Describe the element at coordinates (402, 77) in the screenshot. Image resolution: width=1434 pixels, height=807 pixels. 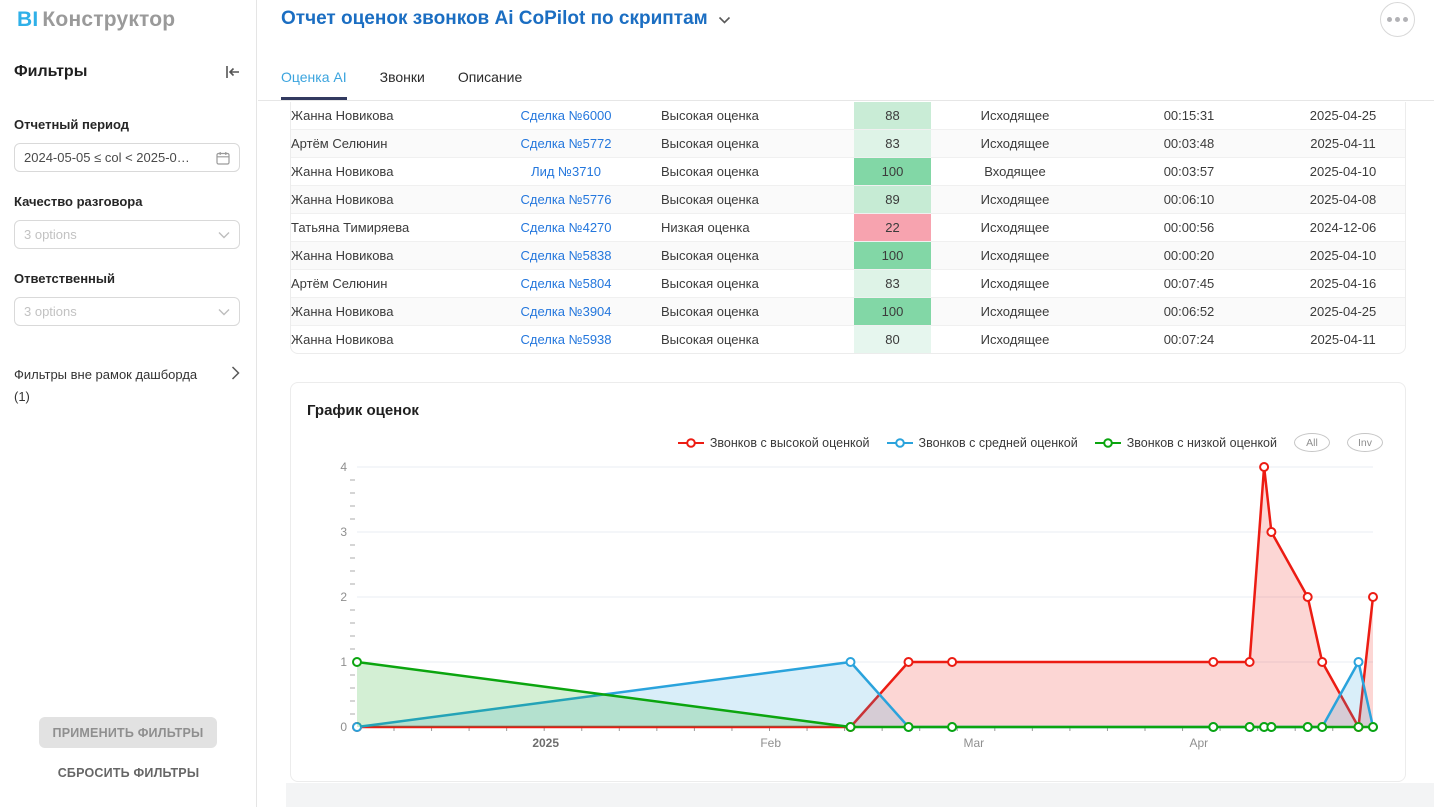
I see `tab-calls: Звонки` at that location.